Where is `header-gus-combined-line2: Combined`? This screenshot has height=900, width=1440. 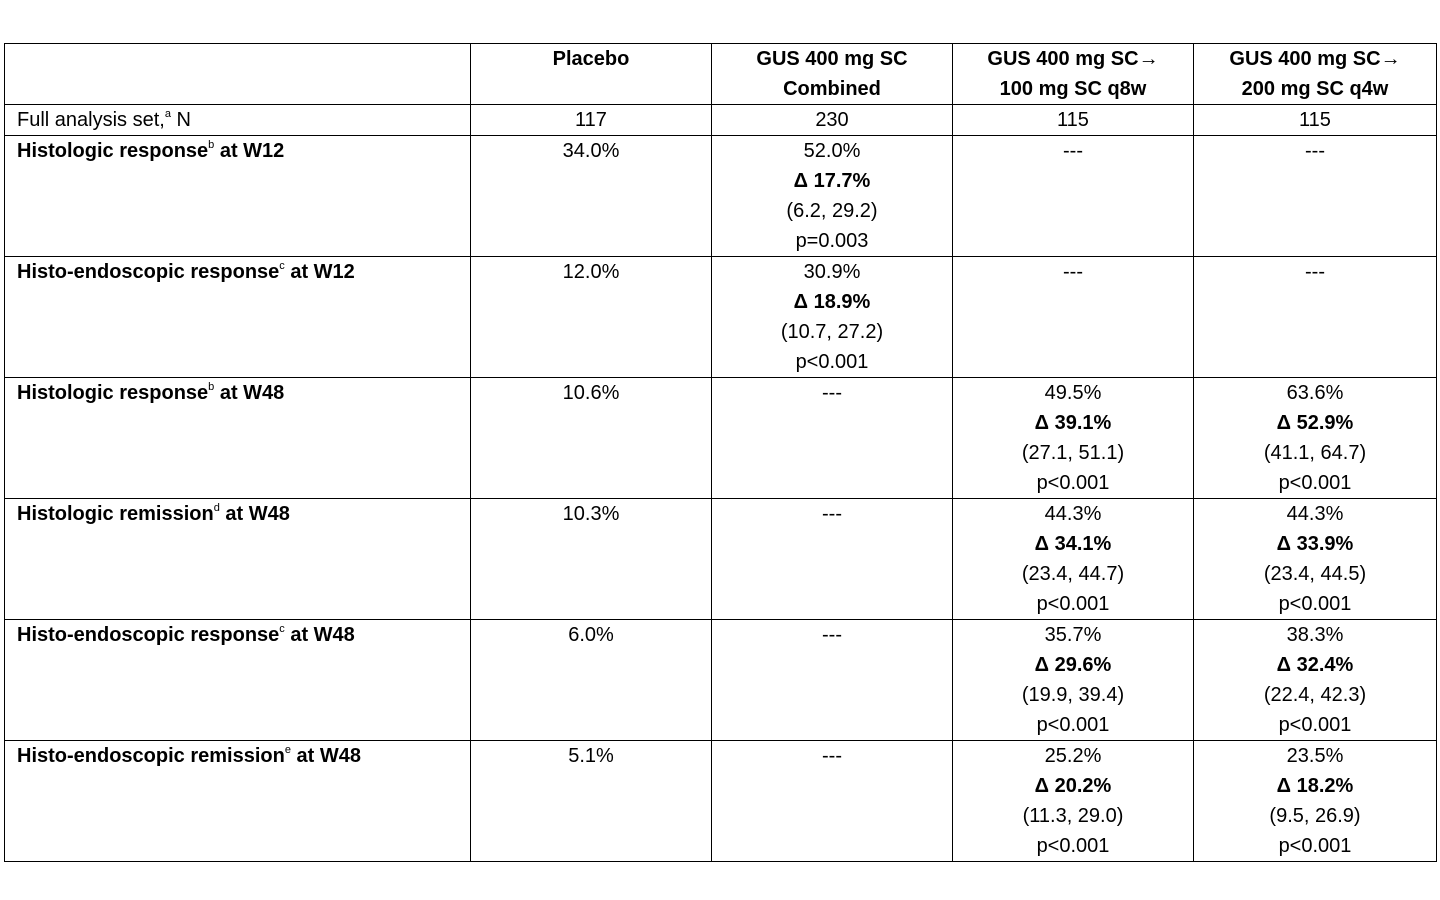 header-gus-combined-line2: Combined is located at coordinates (832, 89).